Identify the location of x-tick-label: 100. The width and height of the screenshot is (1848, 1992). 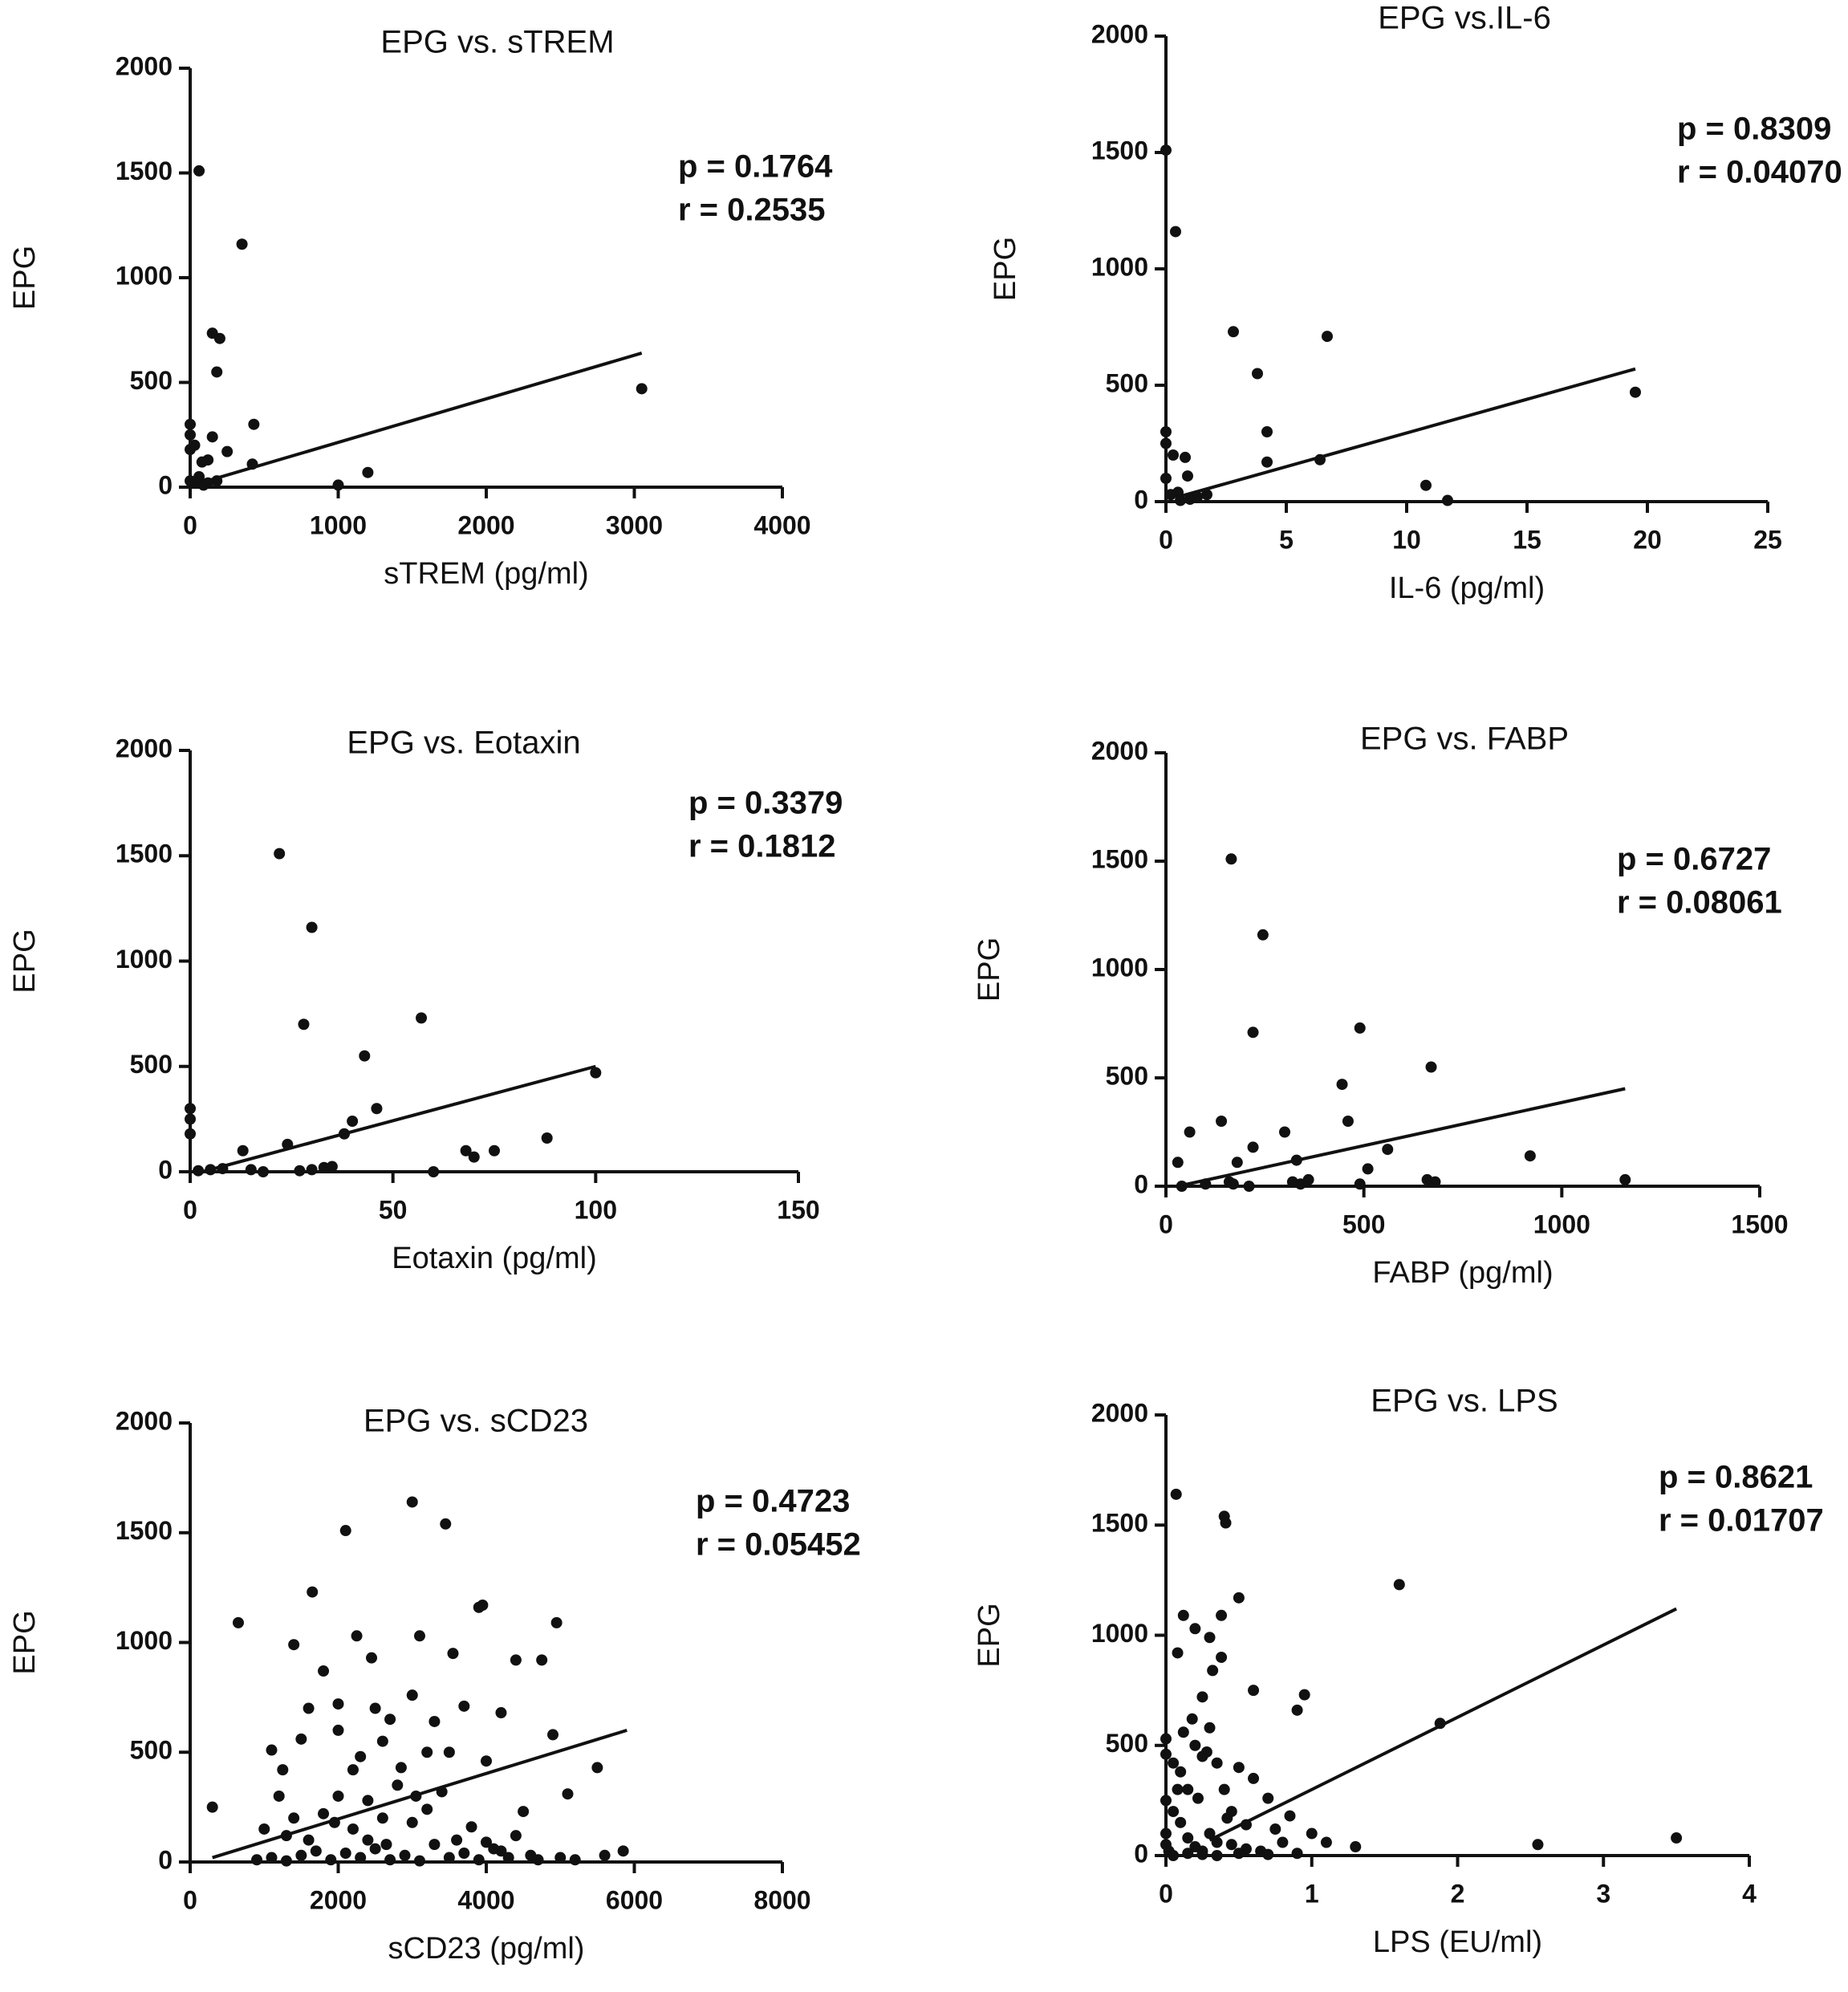
(596, 1209).